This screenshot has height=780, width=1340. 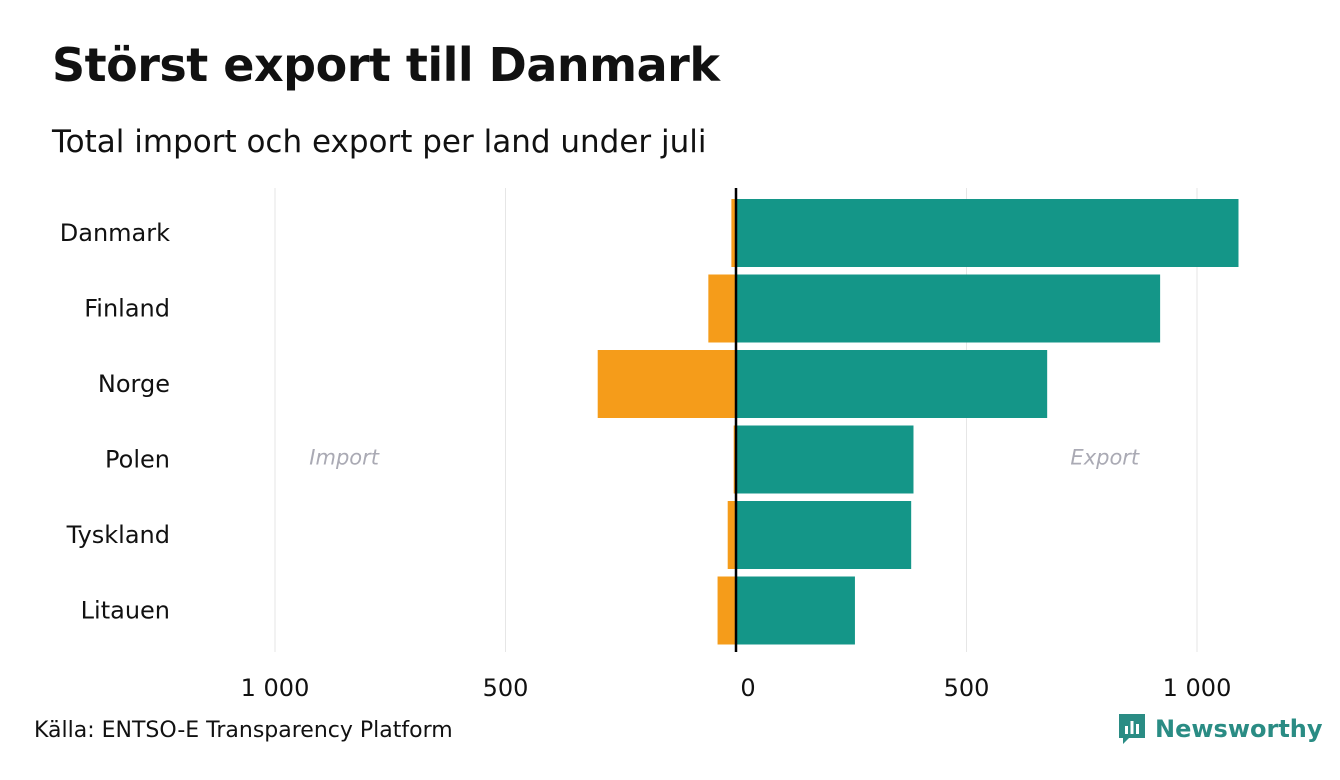 I want to click on chart-title: Störst export till Danmark, so click(x=386, y=65).